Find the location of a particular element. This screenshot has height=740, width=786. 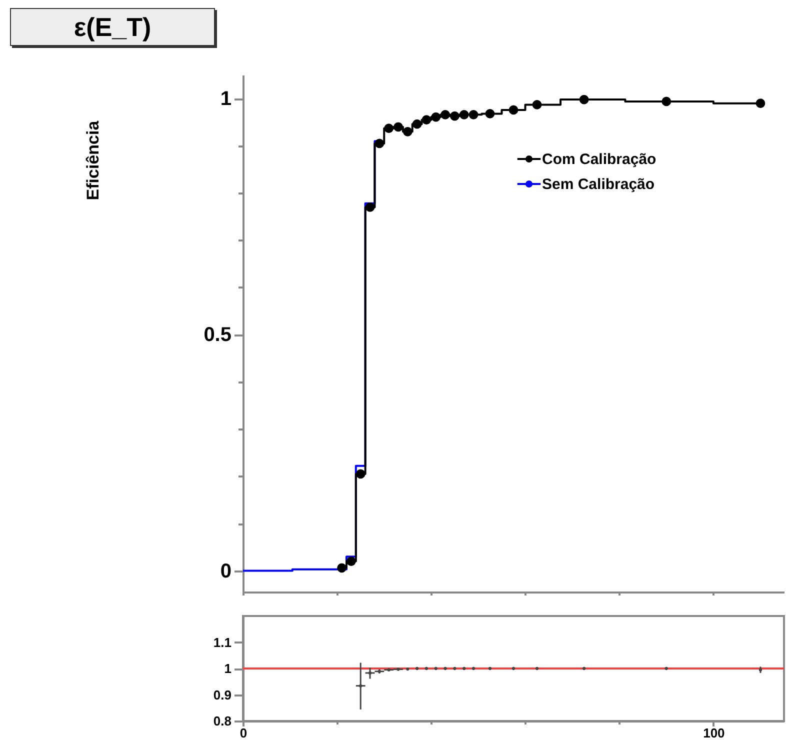

legend-label: Sem Calibração is located at coordinates (598, 184).